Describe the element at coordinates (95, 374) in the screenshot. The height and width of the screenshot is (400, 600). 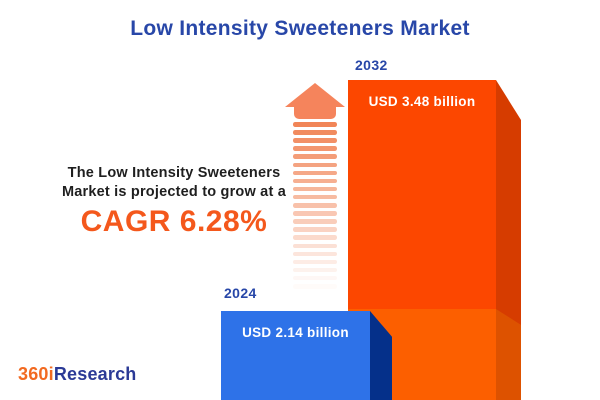
I see `logo-suffix: Research` at that location.